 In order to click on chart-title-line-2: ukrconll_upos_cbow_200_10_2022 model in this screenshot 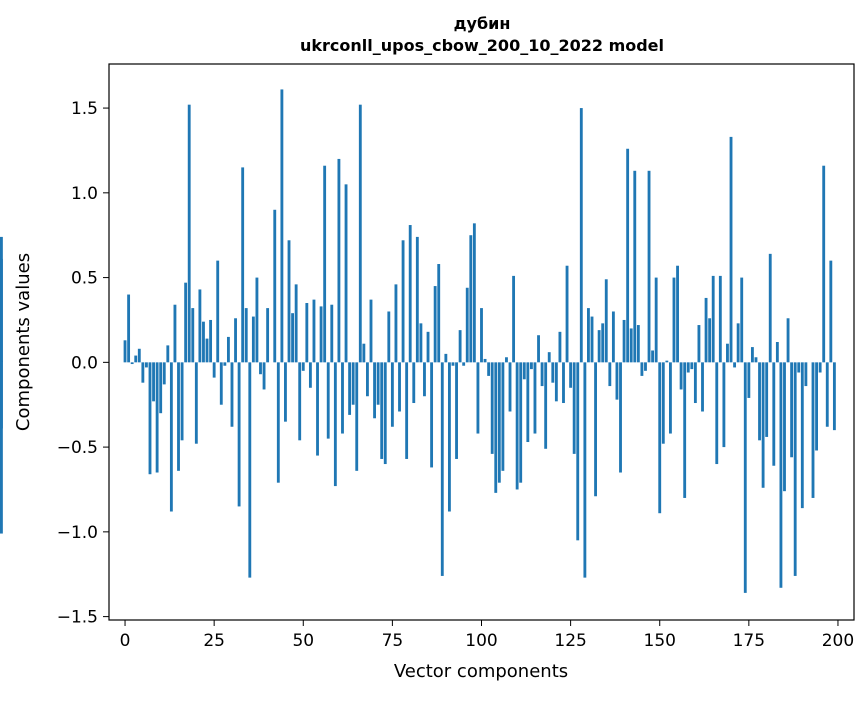, I will do `click(482, 45)`.